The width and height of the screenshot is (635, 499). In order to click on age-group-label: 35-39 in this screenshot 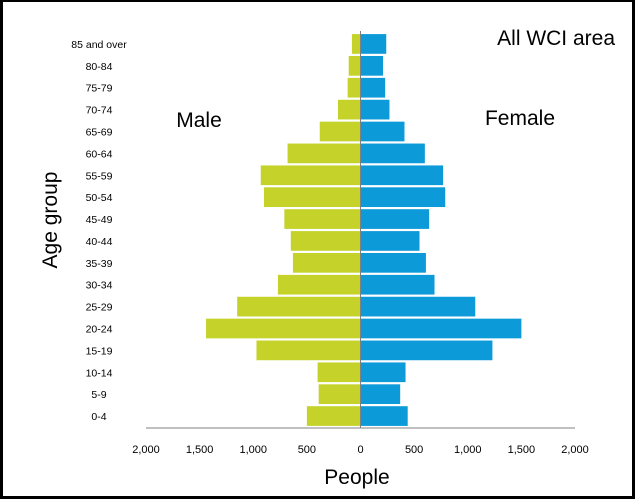, I will do `click(99, 264)`.